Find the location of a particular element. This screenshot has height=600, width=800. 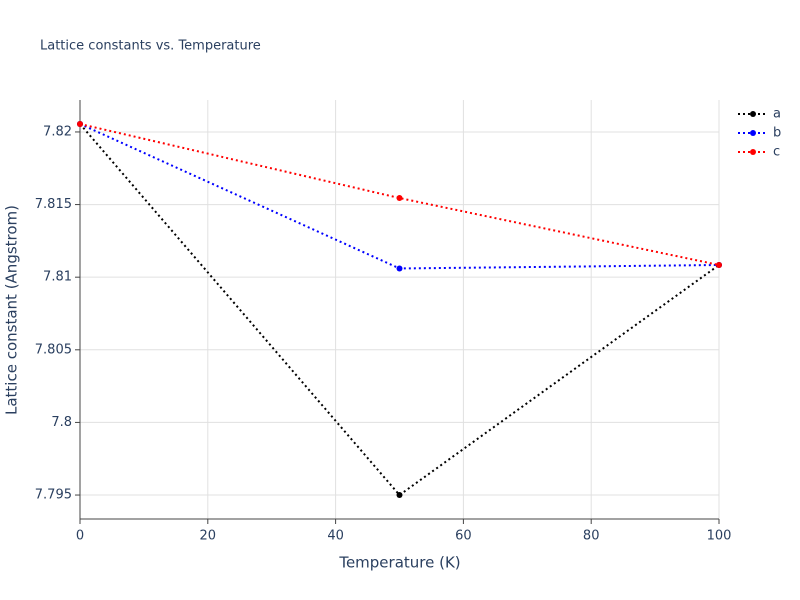

y-tick-label: 7.815 is located at coordinates (53, 204).